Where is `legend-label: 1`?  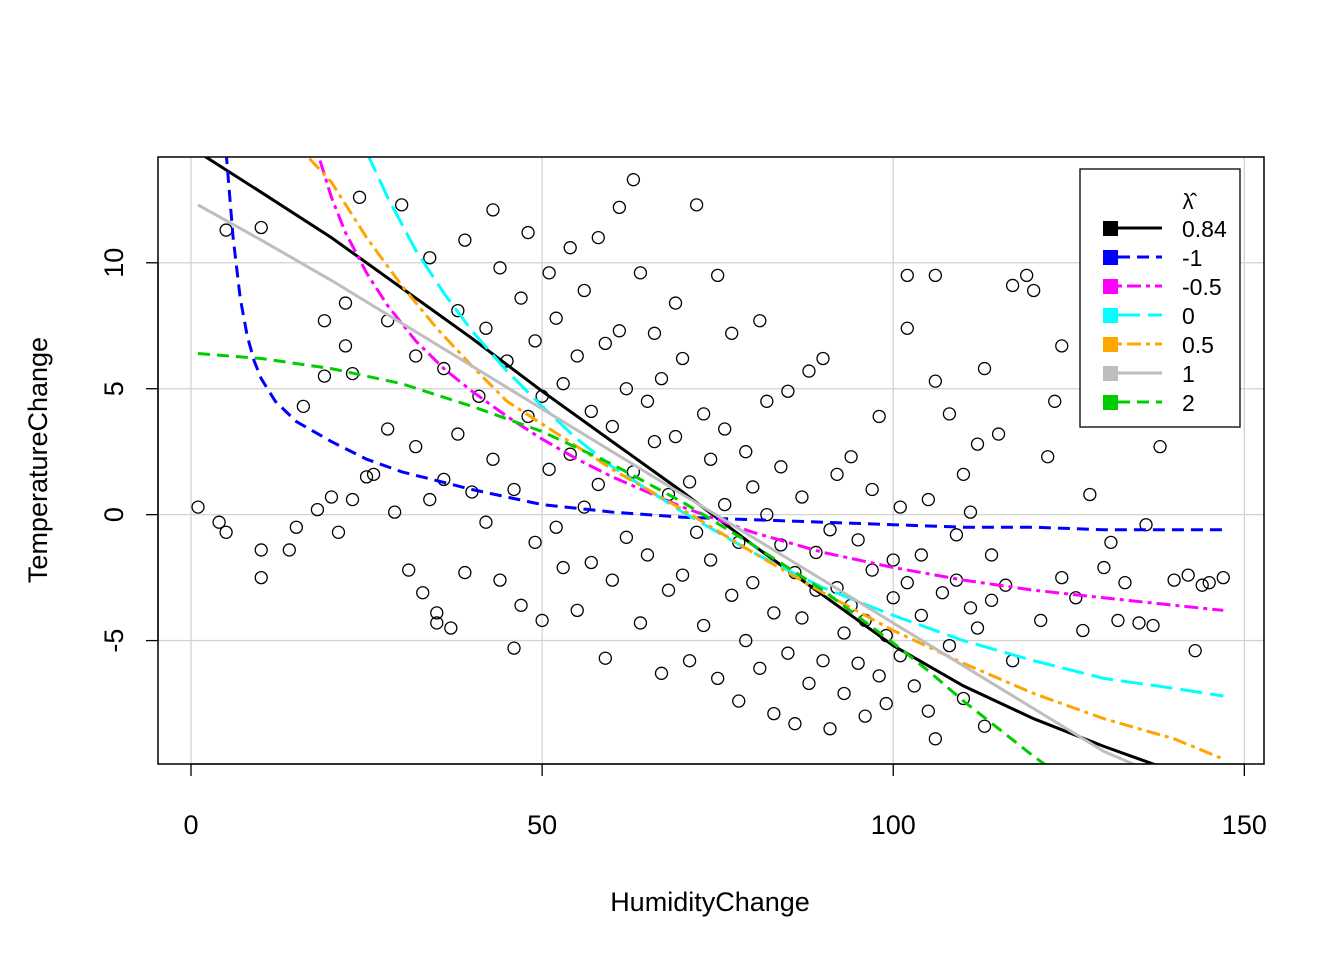 legend-label: 1 is located at coordinates (1188, 374).